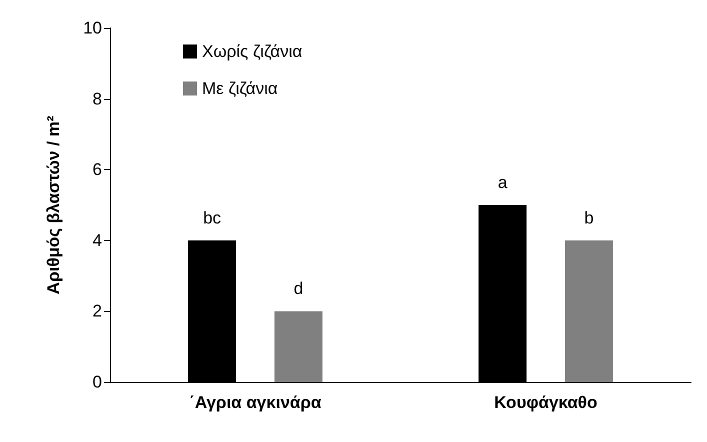  Describe the element at coordinates (53, 204) in the screenshot. I see `y-axis-title: Αριθμός βλαστών / m²` at that location.